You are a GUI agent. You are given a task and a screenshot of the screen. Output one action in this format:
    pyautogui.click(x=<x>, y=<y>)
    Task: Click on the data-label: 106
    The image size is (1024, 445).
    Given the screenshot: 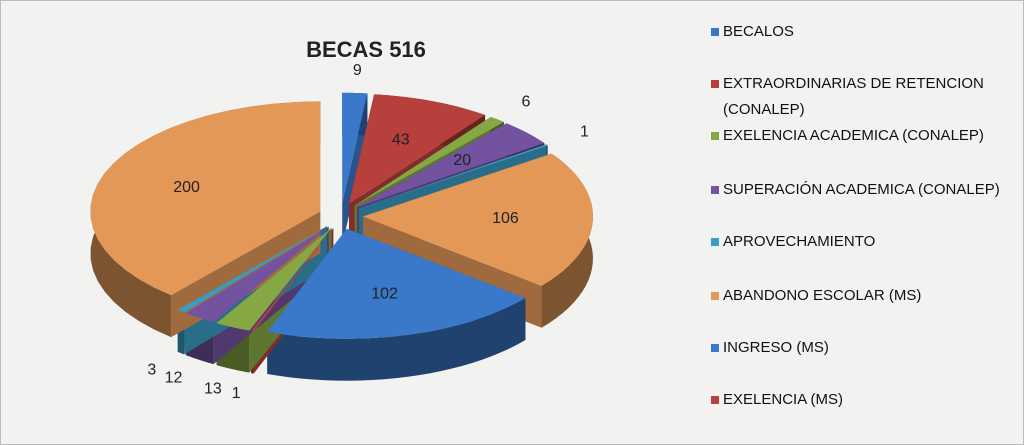 What is the action you would take?
    pyautogui.click(x=505, y=218)
    